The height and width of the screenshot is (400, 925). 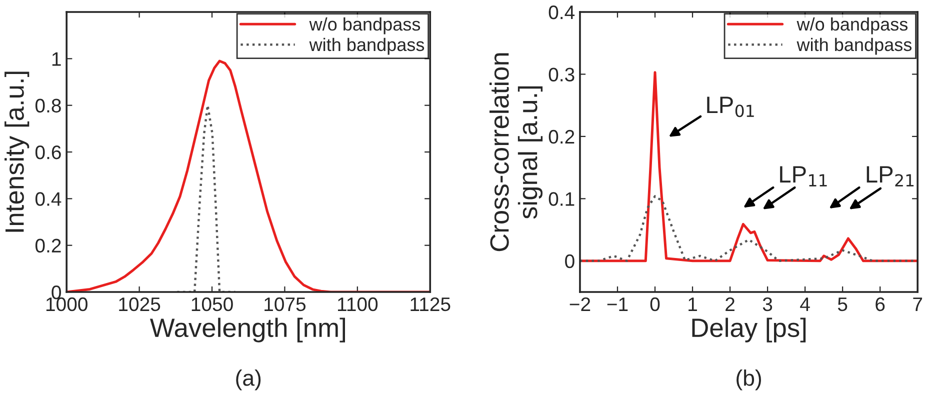 I want to click on x-tick-label: 1125, so click(x=430, y=304).